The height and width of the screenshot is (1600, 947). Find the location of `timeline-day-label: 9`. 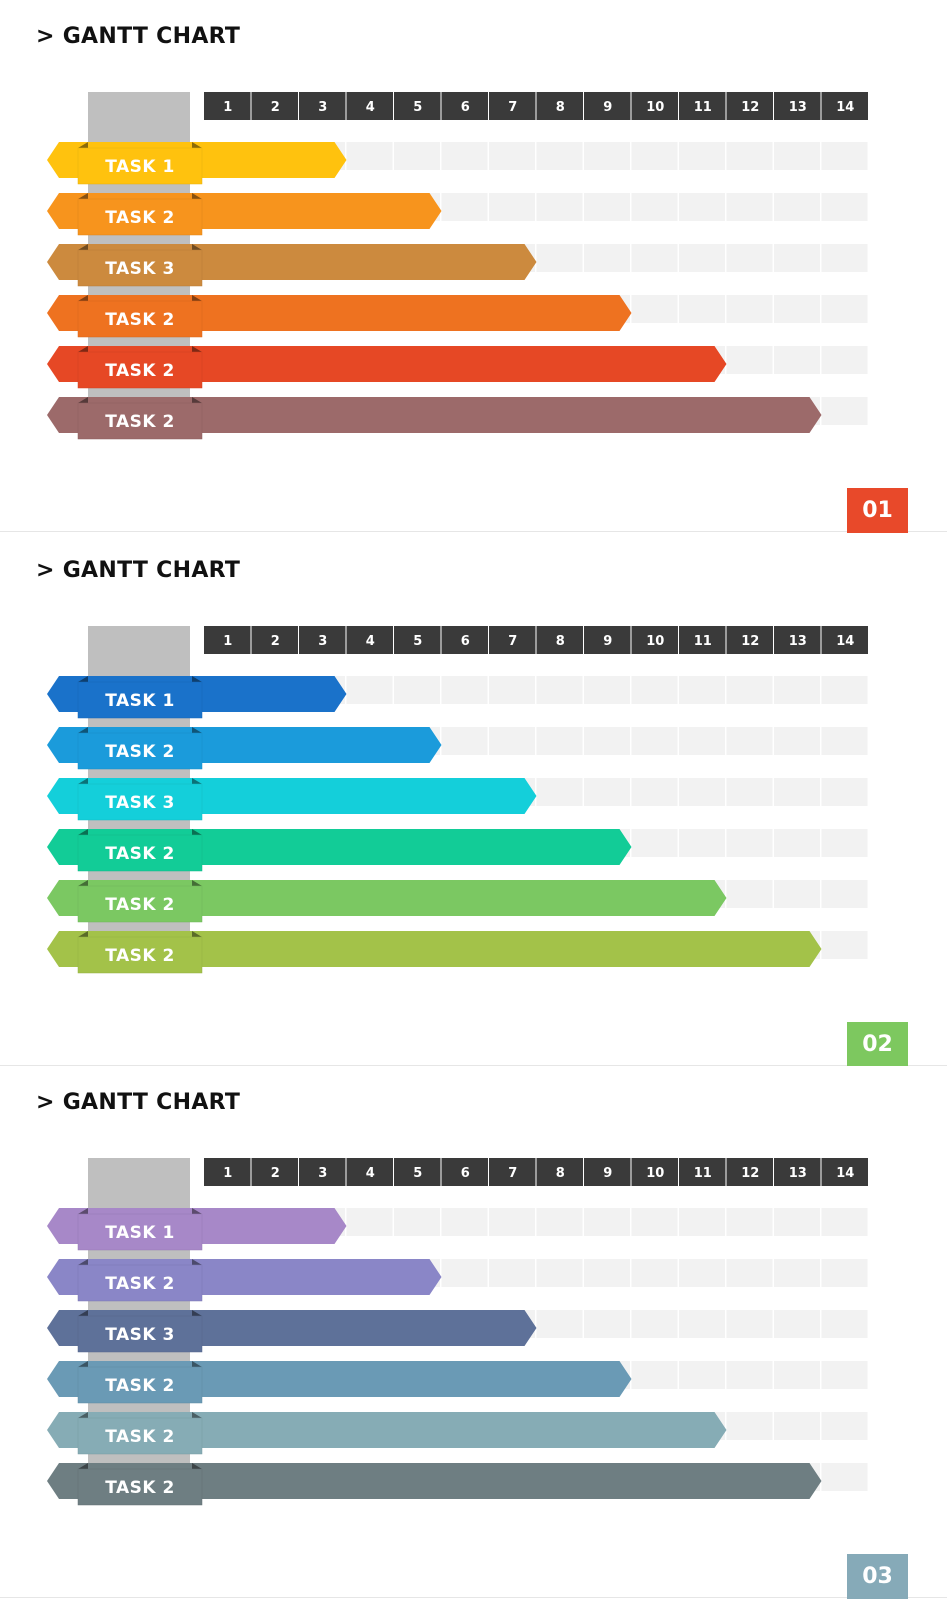

timeline-day-label: 9 is located at coordinates (607, 107).